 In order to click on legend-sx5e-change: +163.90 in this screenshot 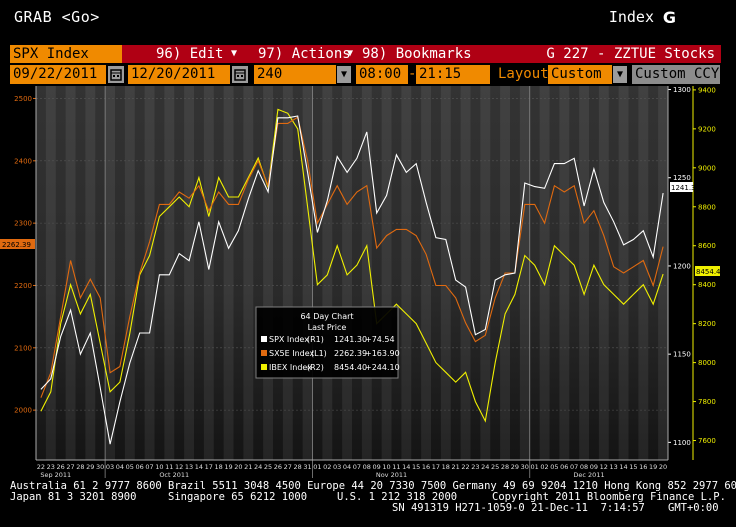, I will do `click(382, 353)`.